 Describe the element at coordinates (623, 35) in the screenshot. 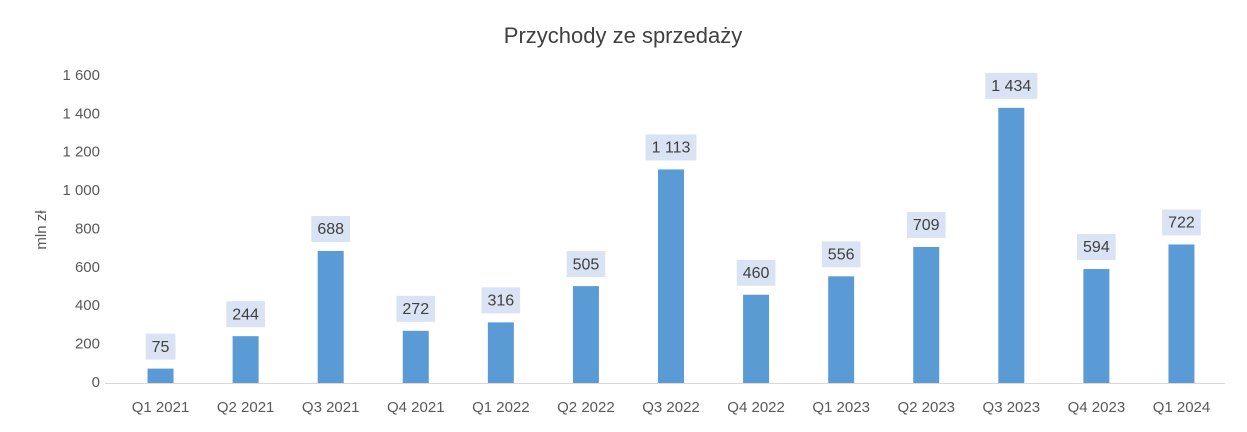

I see `chart-title: Przychody ze sprzedaży` at that location.